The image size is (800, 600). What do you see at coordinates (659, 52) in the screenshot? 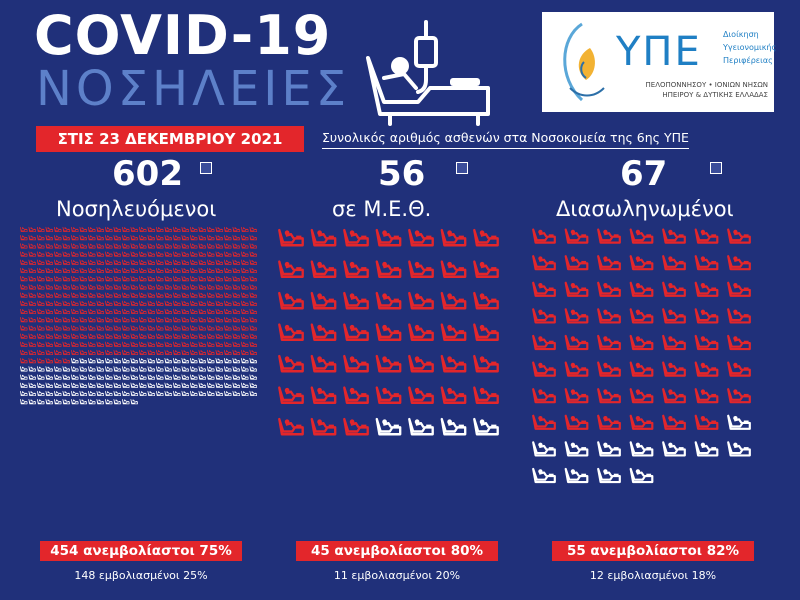
I see `logo-ype-text: ΥΠΕ` at bounding box center [659, 52].